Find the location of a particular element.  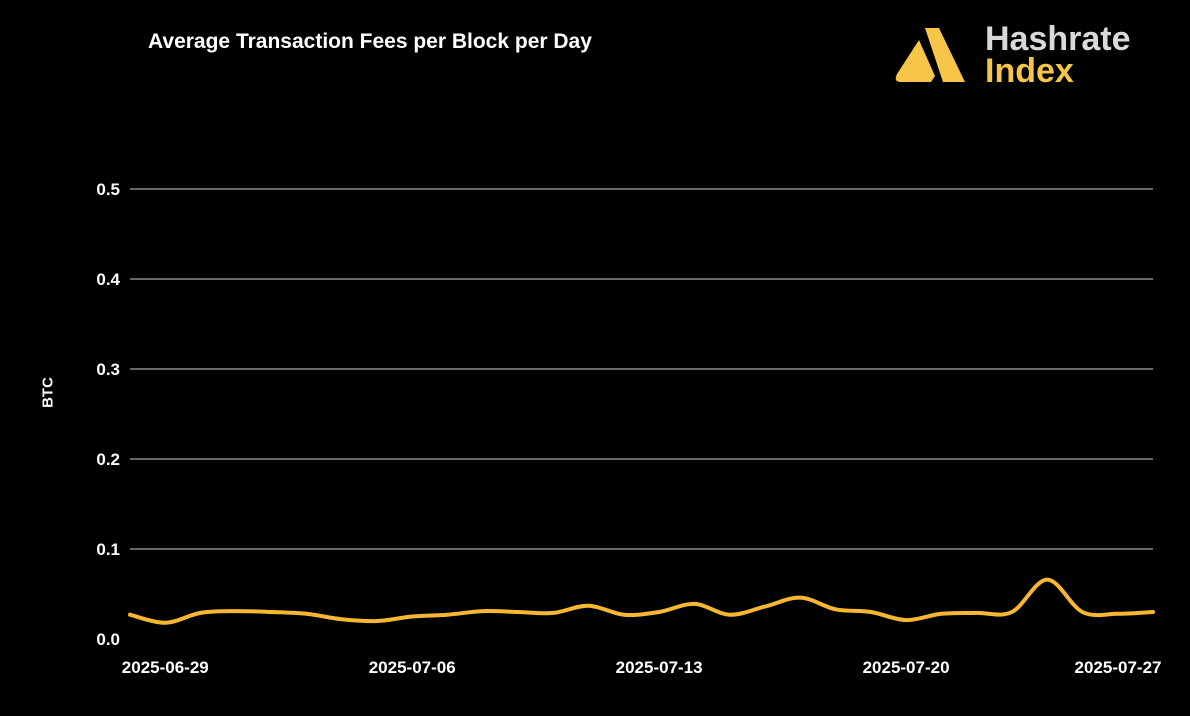

x-tick-label: 2025-07-27 is located at coordinates (1118, 667).